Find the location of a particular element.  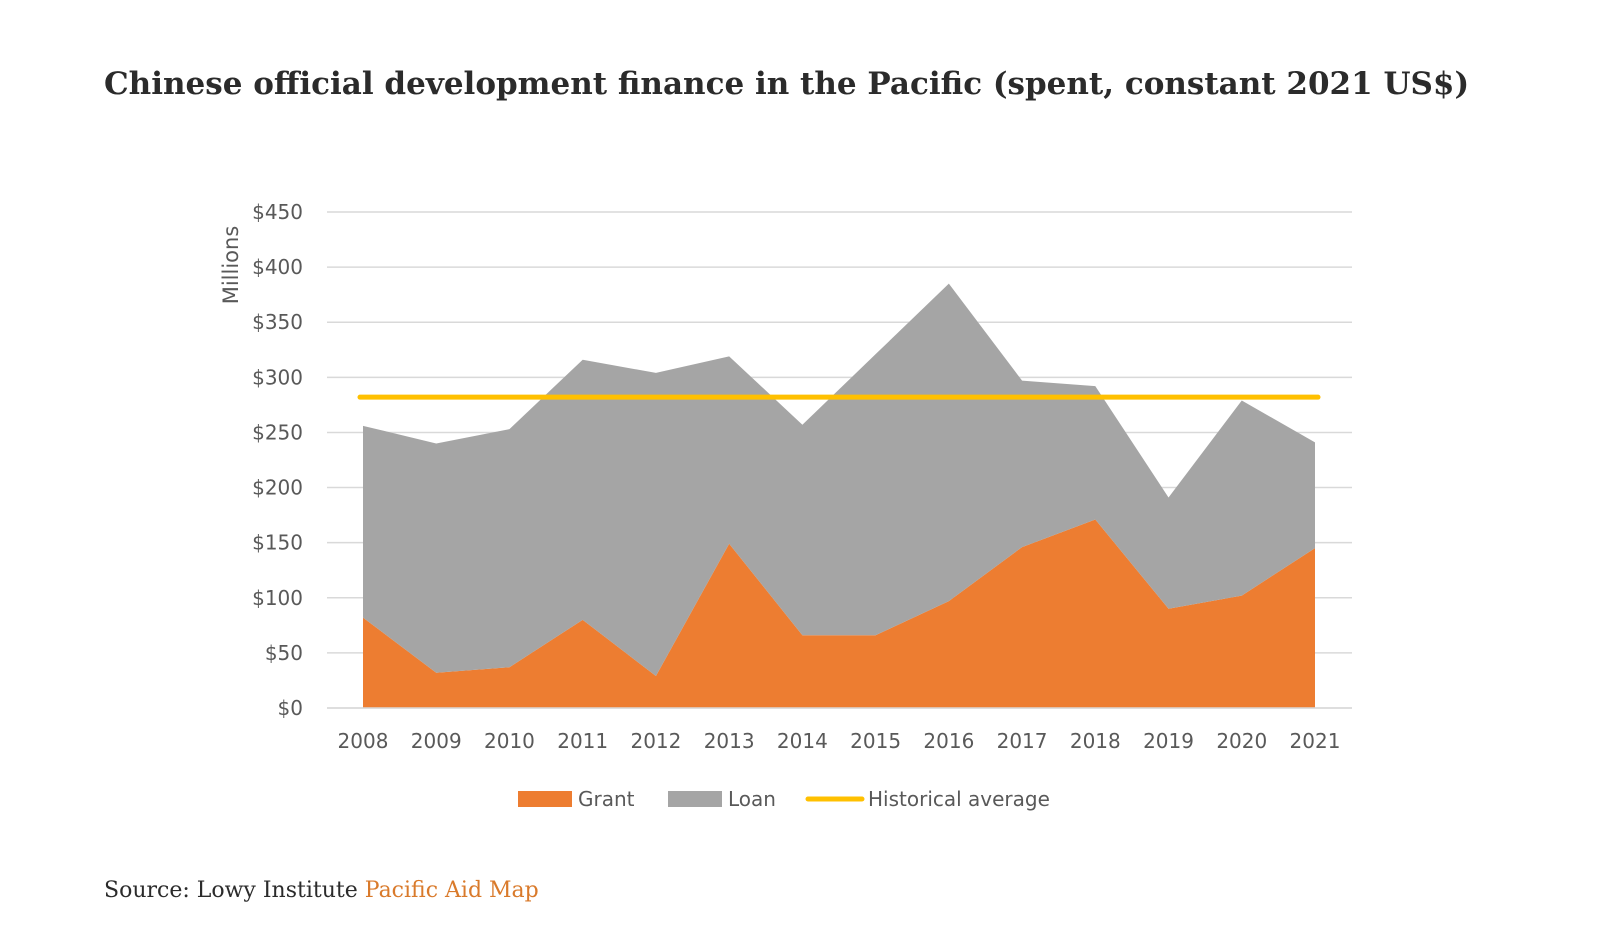

source-prefix: Source: Lowy Institute is located at coordinates (234, 890).